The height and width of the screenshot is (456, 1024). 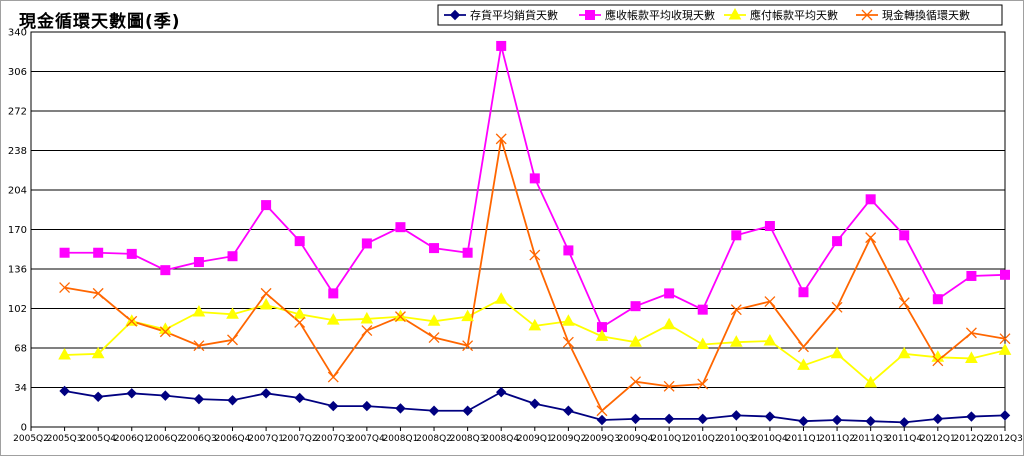 What do you see at coordinates (602, 439) in the screenshot?
I see `x-tick-label: 2009Q3` at bounding box center [602, 439].